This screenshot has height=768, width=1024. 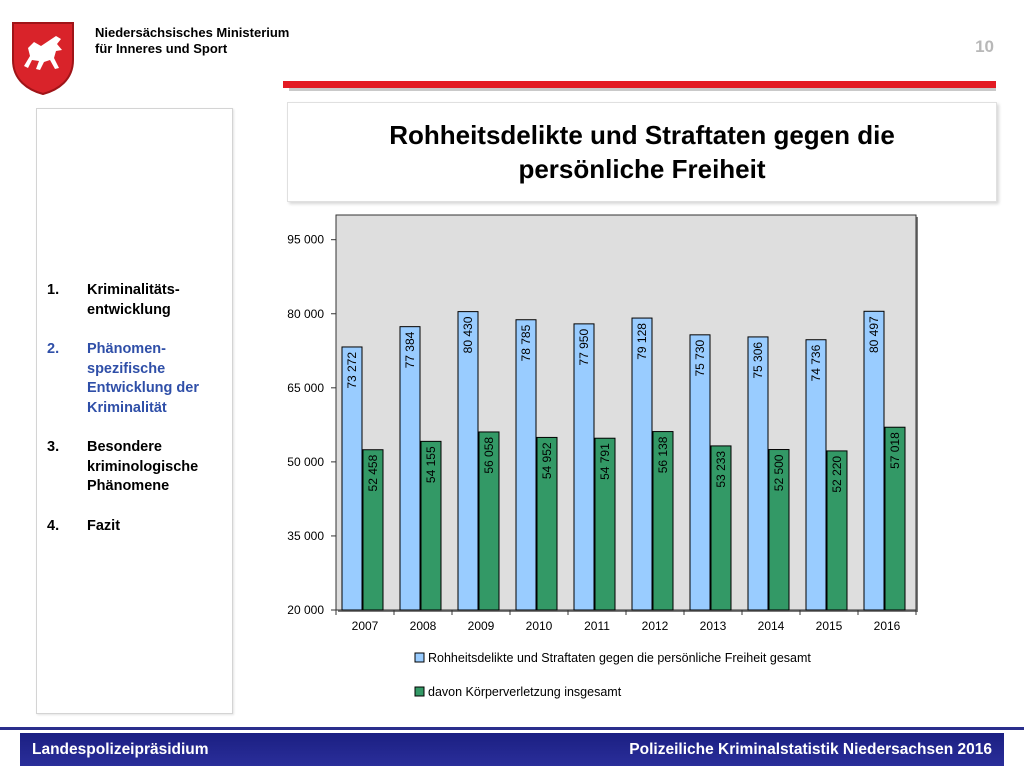 I want to click on agenda-item-1: 1. Kriminalitäts-entwicklung, so click(x=139, y=300).